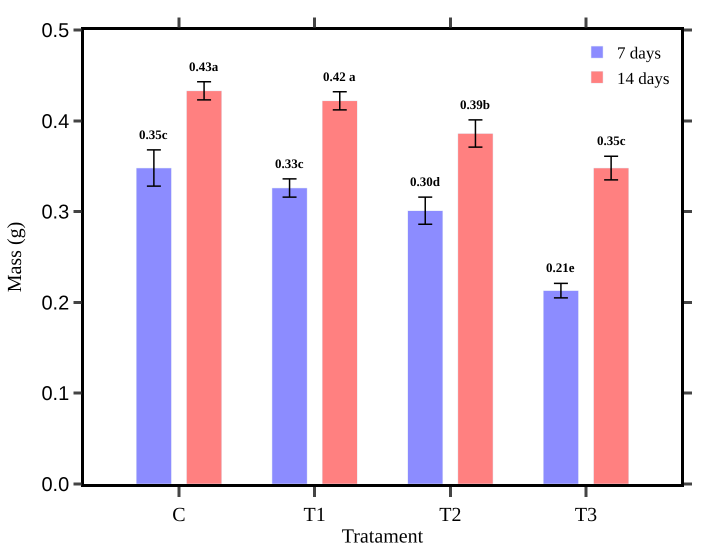  Describe the element at coordinates (55, 31) in the screenshot. I see `y-tick-label: 0.5` at that location.